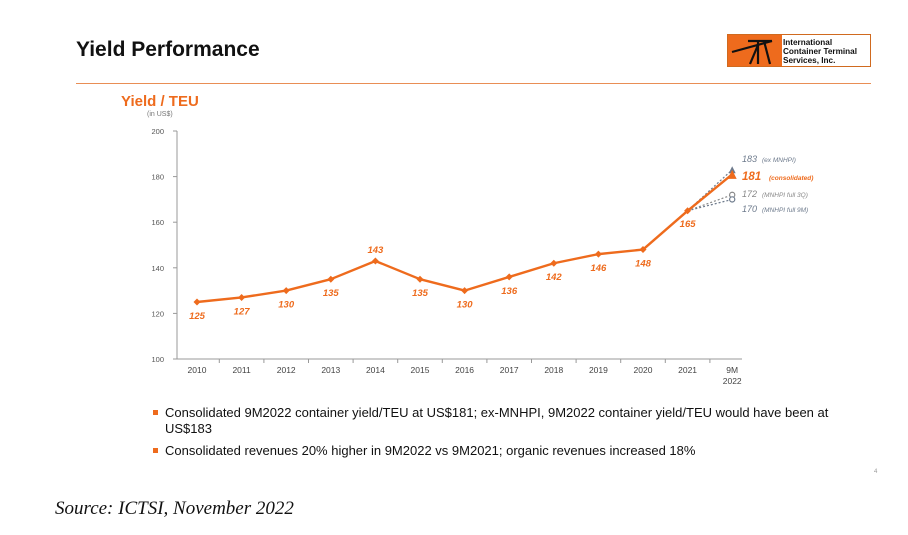 The height and width of the screenshot is (535, 908). What do you see at coordinates (598, 370) in the screenshot?
I see `x-tick-label: 2019` at bounding box center [598, 370].